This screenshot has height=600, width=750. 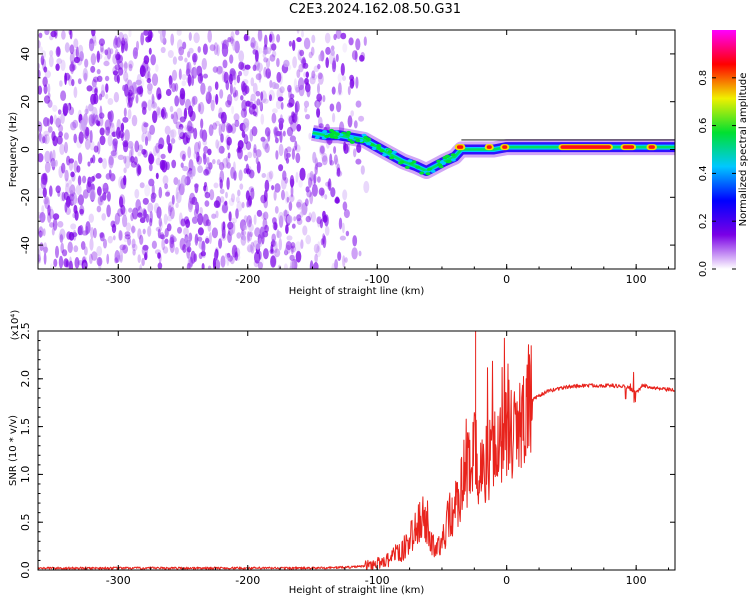 I want to click on colorbar-tick-label: 0.8, so click(x=703, y=78).